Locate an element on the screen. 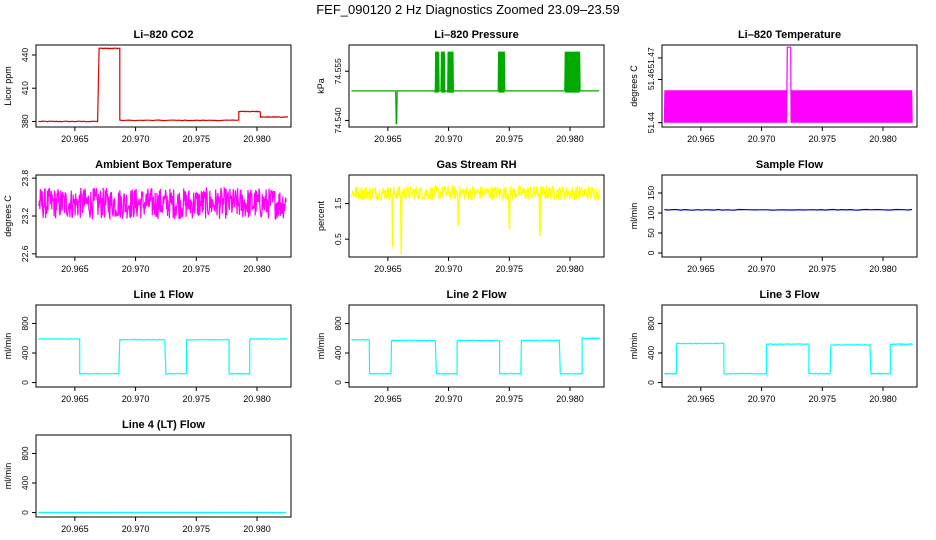  y-tick-label: 74.555 is located at coordinates (338, 71).